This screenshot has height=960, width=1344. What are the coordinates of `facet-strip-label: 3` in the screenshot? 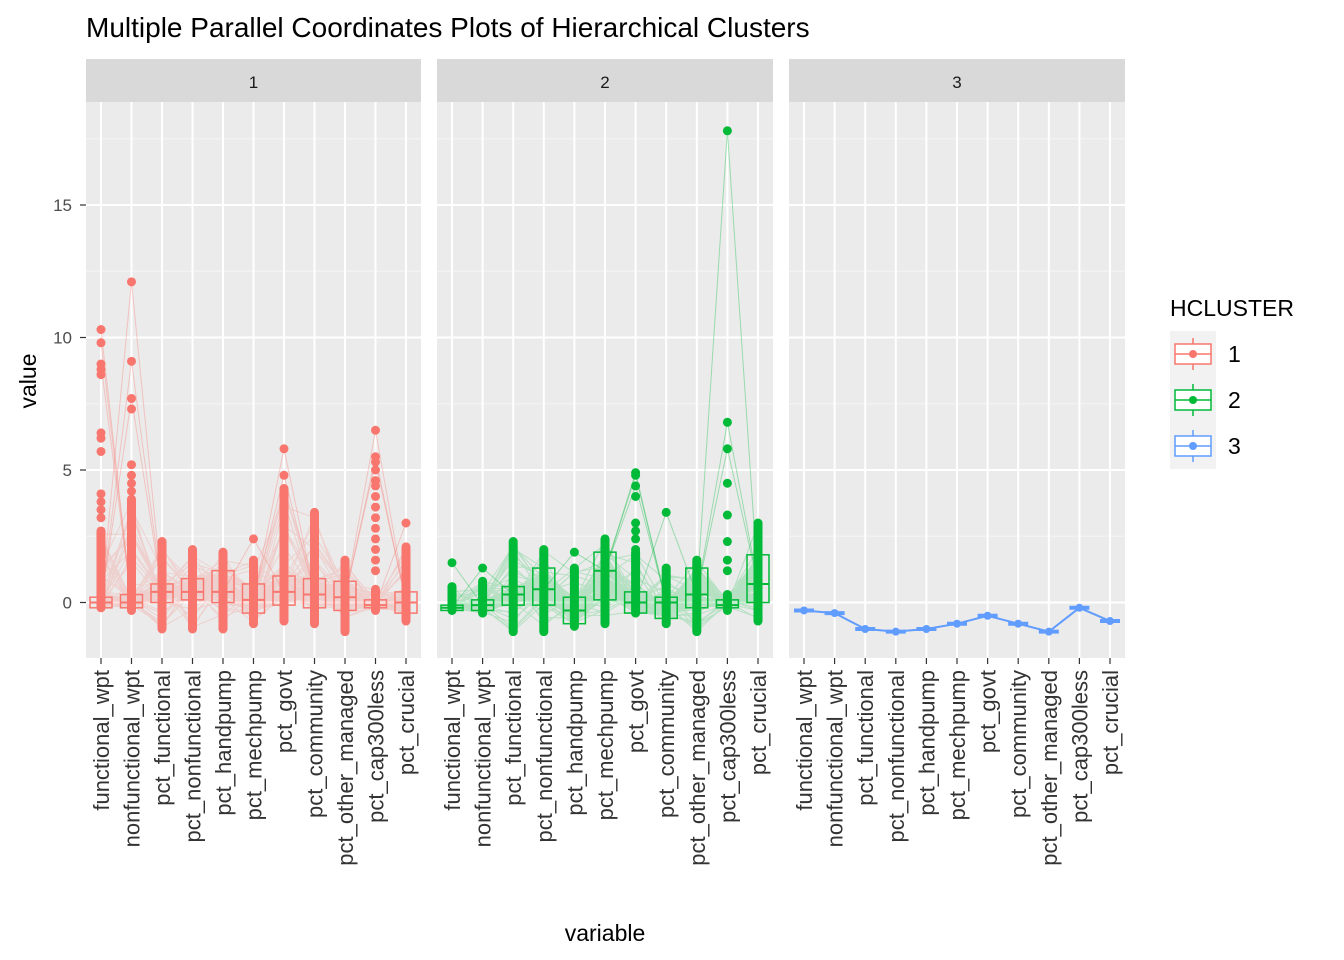 It's located at (956, 82).